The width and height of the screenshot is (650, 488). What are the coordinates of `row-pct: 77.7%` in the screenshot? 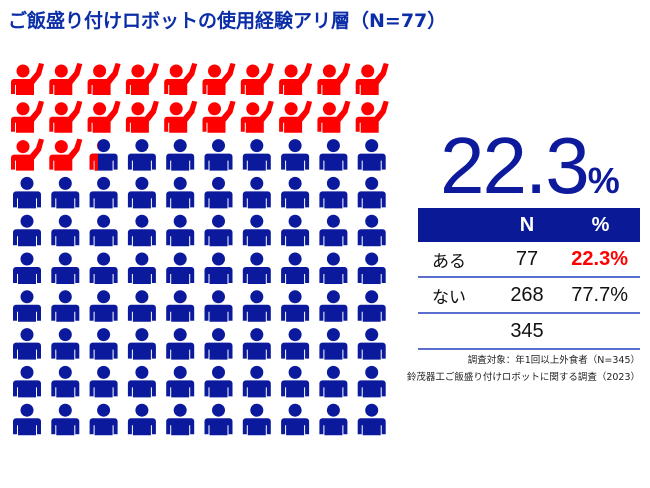 It's located at (600, 295).